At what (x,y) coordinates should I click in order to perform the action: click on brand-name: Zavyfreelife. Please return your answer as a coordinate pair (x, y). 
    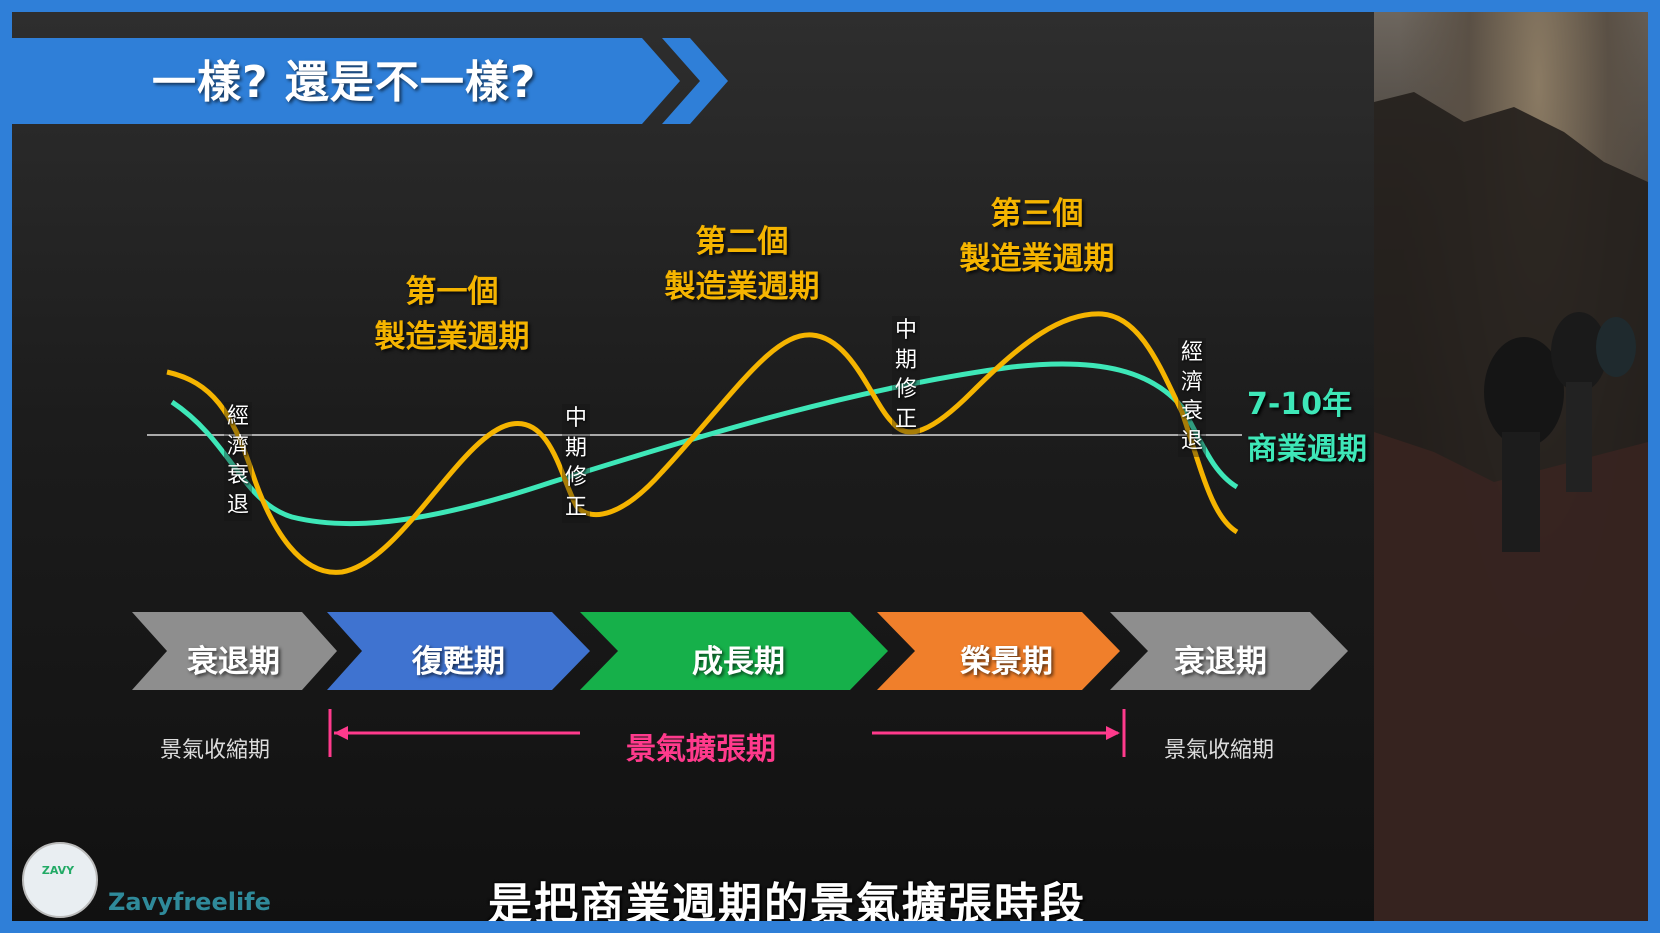
    Looking at the image, I should click on (189, 902).